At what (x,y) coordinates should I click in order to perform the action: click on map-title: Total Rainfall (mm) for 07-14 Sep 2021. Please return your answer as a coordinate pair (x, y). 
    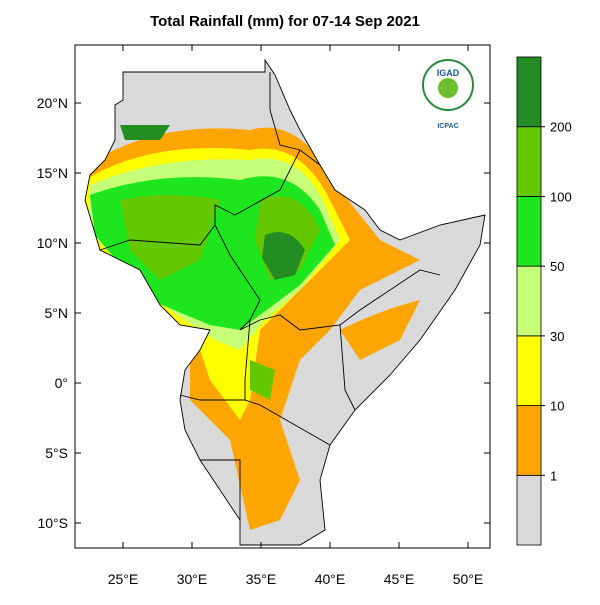
    Looking at the image, I should click on (285, 21).